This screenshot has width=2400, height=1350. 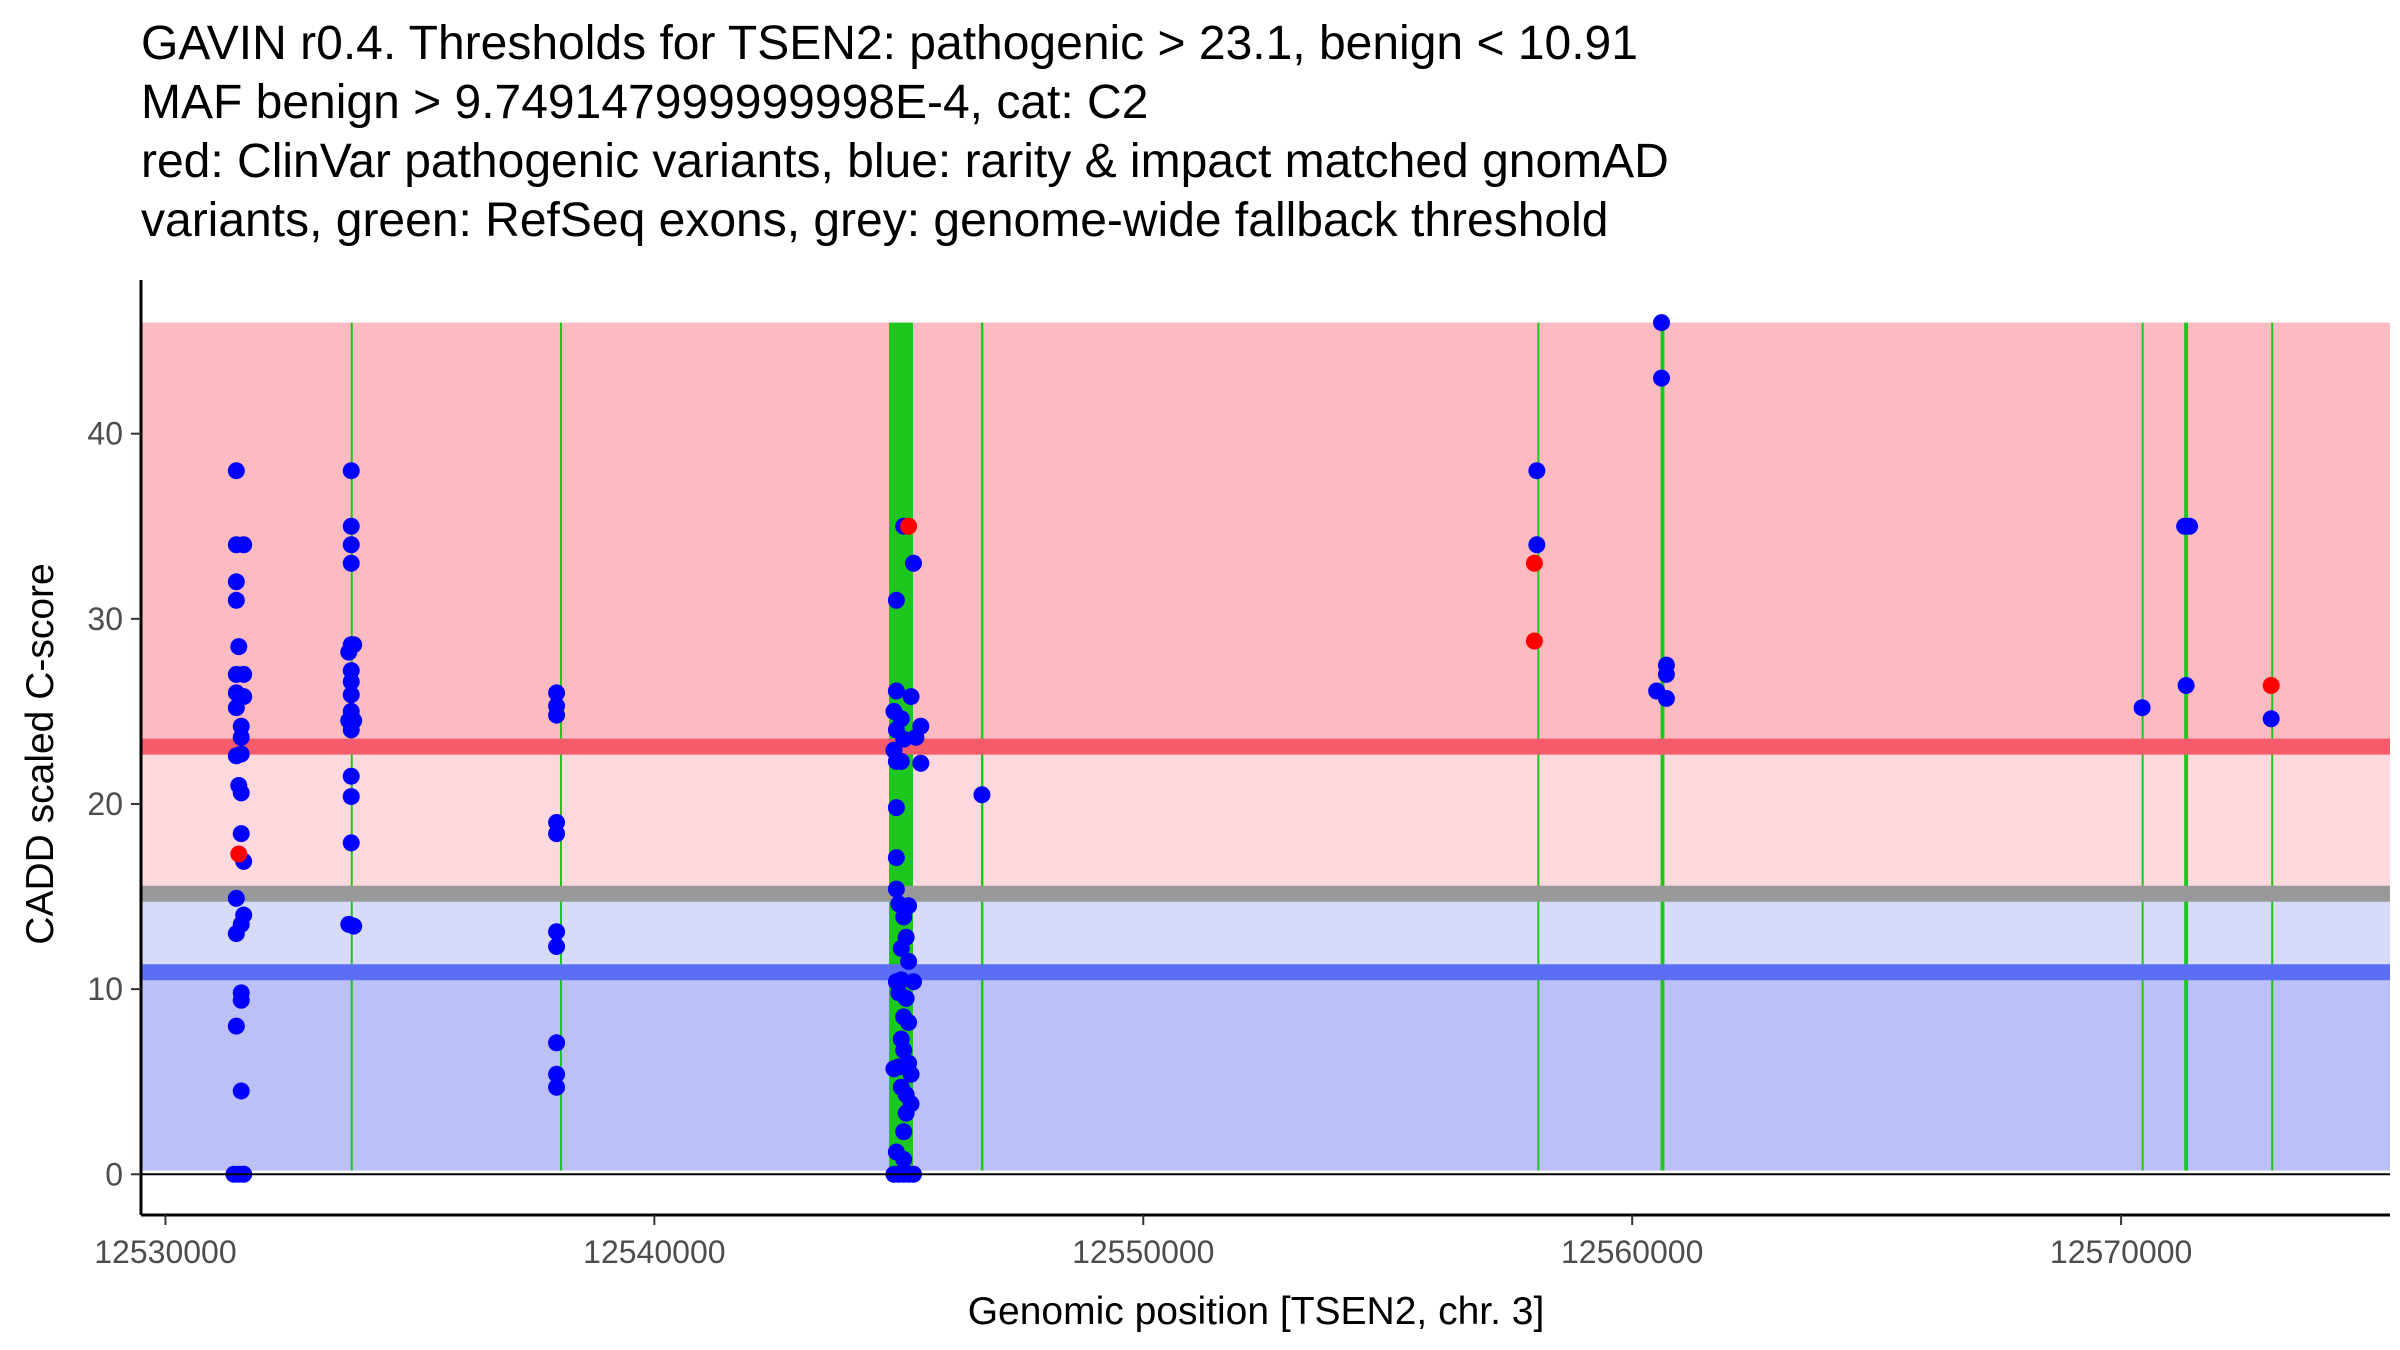 What do you see at coordinates (40, 753) in the screenshot?
I see `y-axis-title: CADD scaled C-score` at bounding box center [40, 753].